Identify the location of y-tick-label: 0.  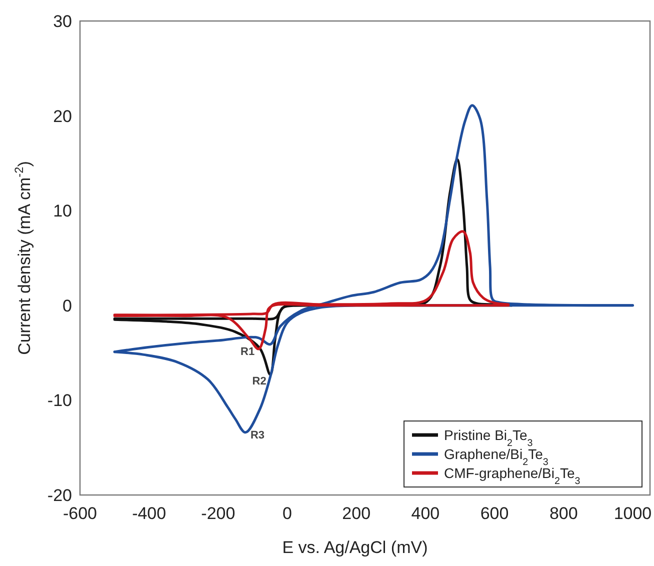
(67, 306).